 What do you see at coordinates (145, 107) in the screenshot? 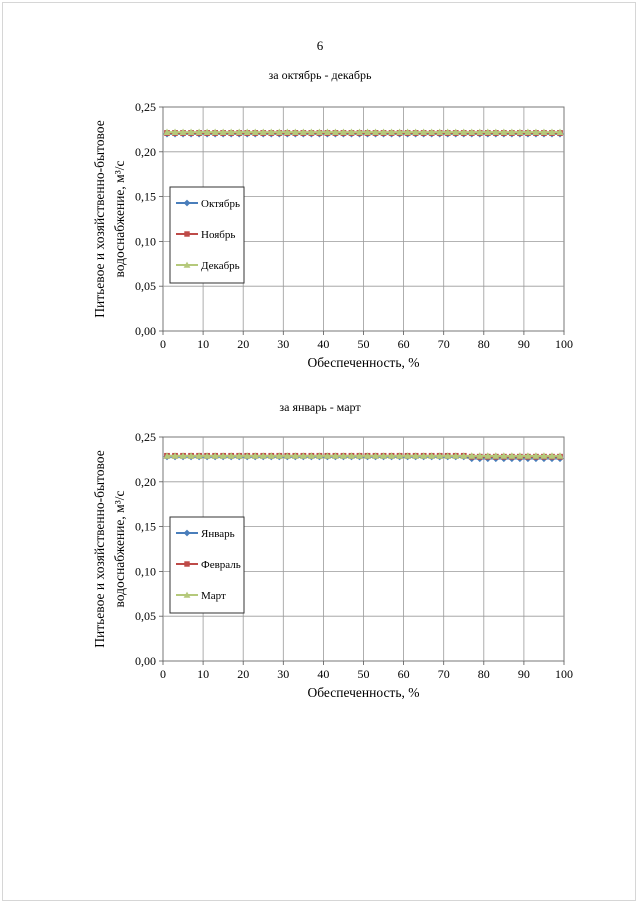
I see `y-tick-label: 0,25` at bounding box center [145, 107].